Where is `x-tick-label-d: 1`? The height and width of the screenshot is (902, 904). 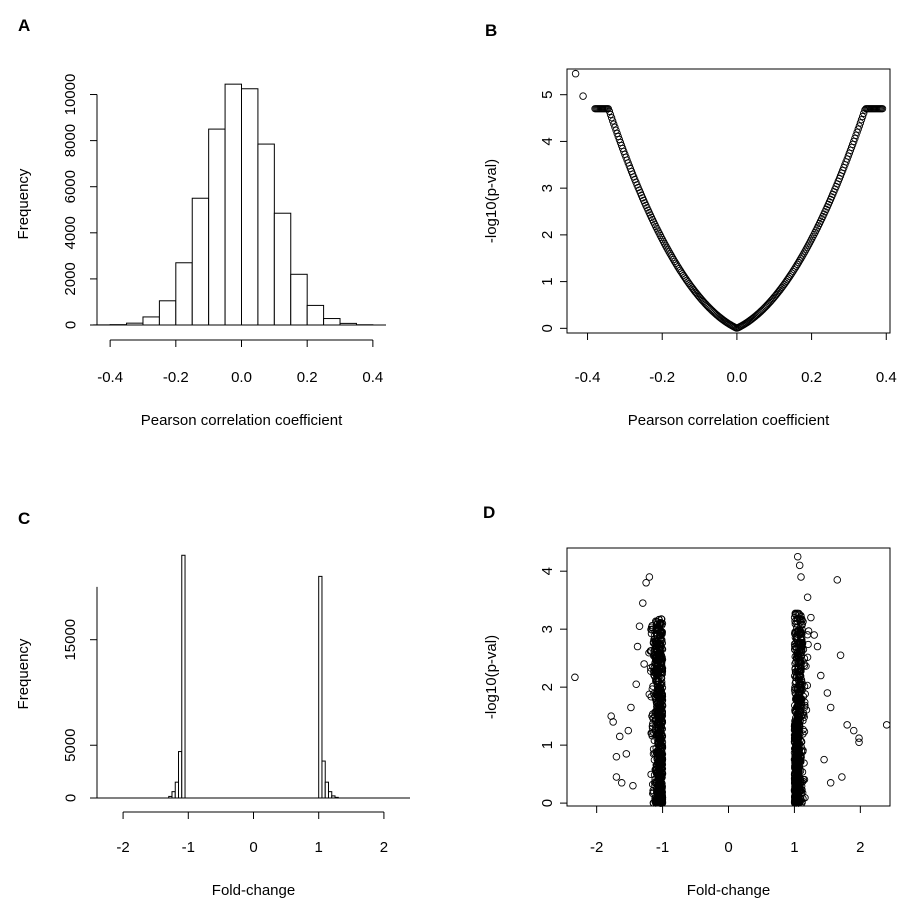 x-tick-label-d: 1 is located at coordinates (794, 847).